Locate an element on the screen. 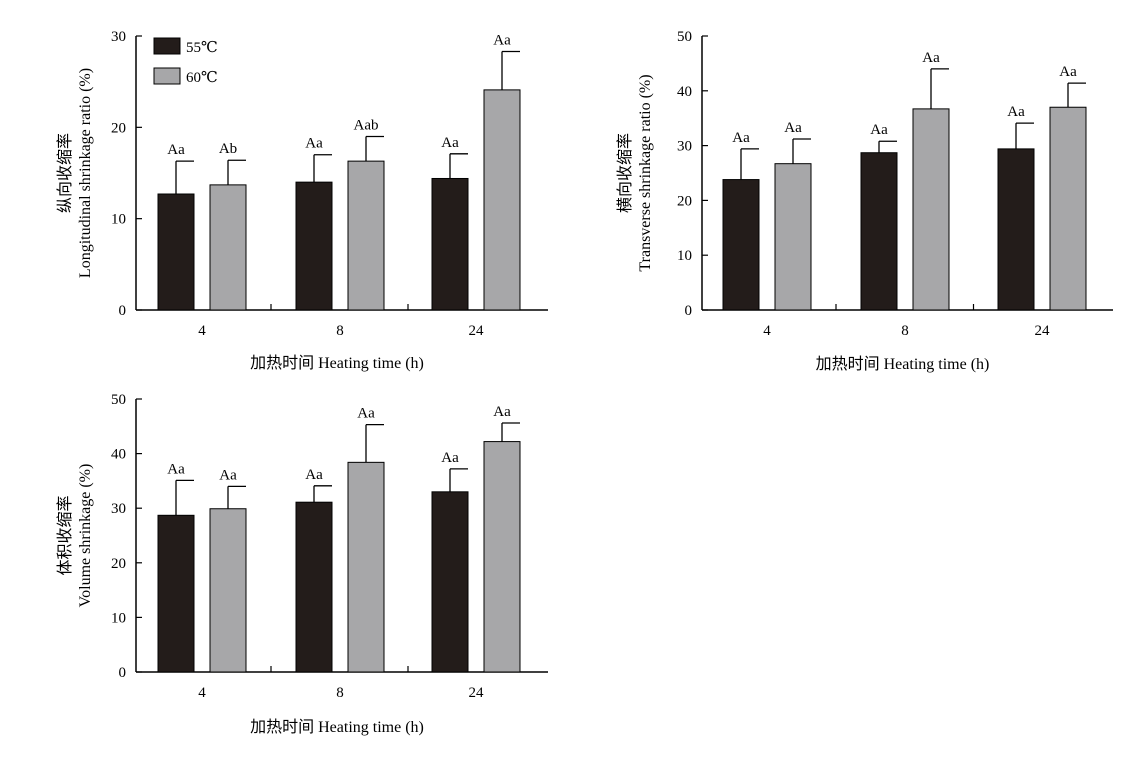  y-axis-label-en: Volume shrinkage (%) is located at coordinates (85, 536).